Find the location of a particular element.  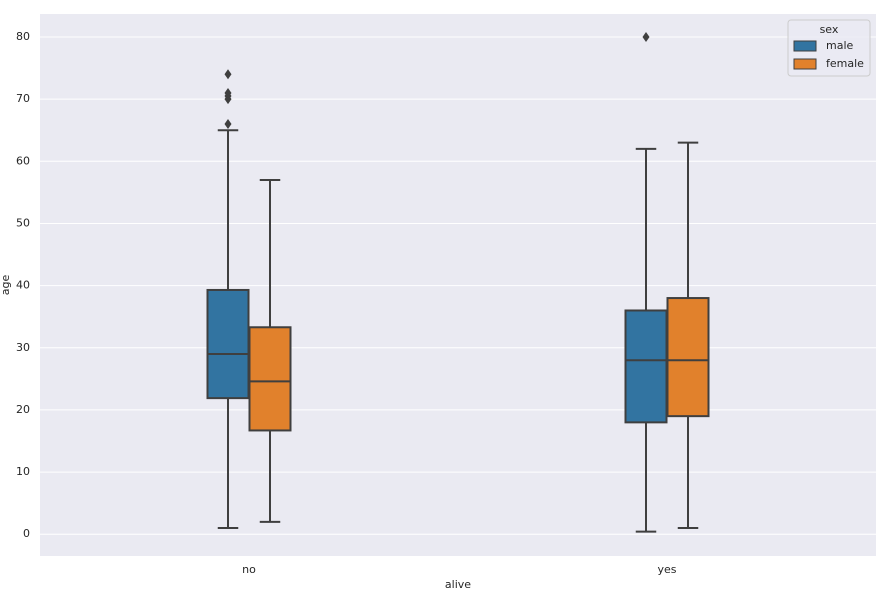

x-axis-label: alive is located at coordinates (458, 584).